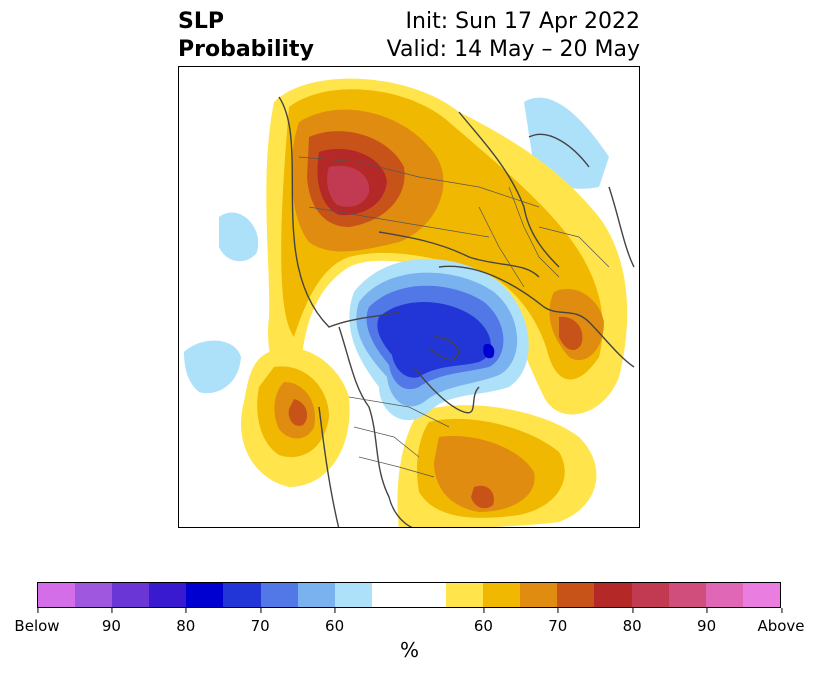 This screenshot has width=819, height=676. I want to click on colorbar-ticks: Below 90 80 70 60 60 70 80 90 Above, so click(409, 623).